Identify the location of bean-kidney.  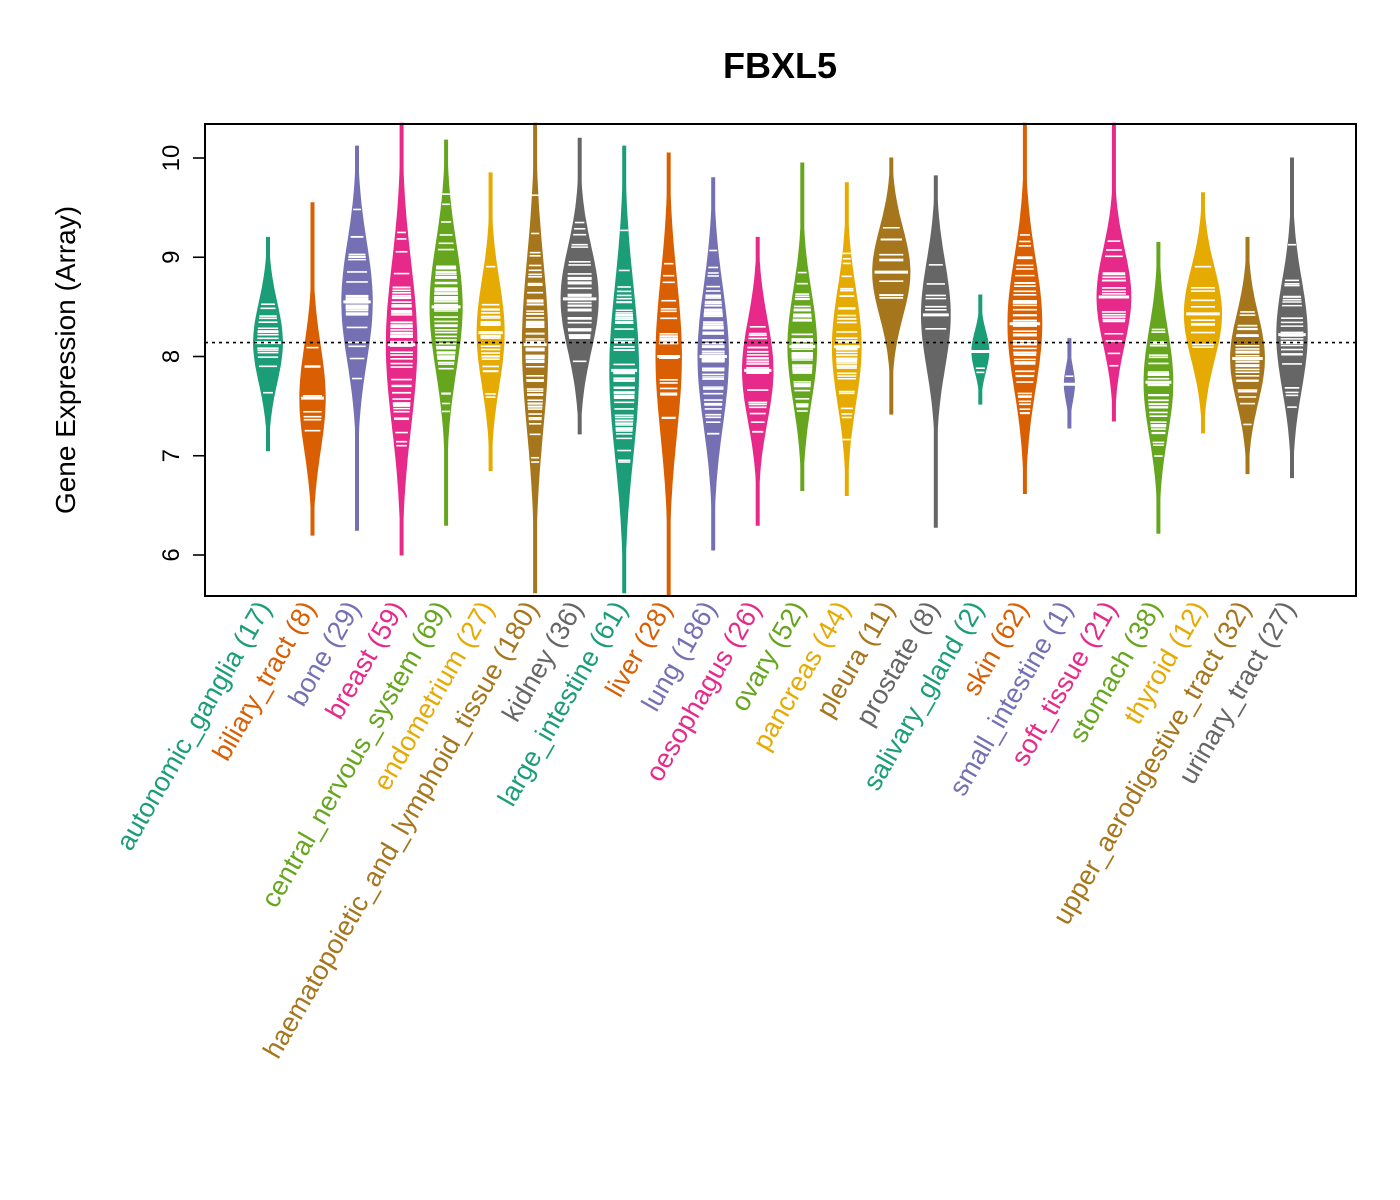
(579, 286).